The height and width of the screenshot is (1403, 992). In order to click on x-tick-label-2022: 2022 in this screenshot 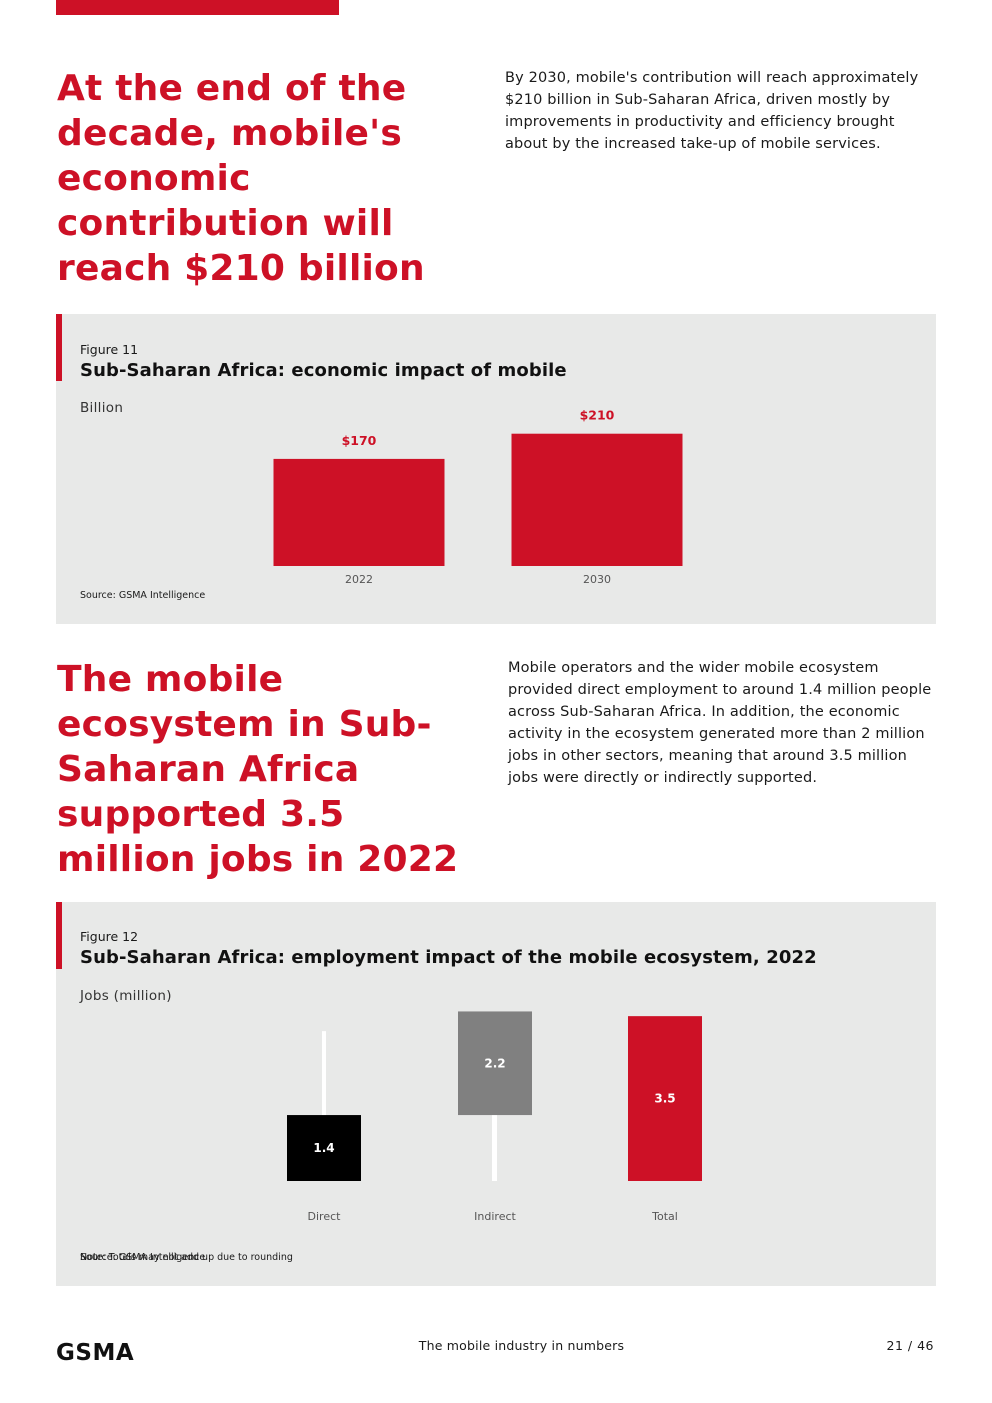, I will do `click(359, 579)`.